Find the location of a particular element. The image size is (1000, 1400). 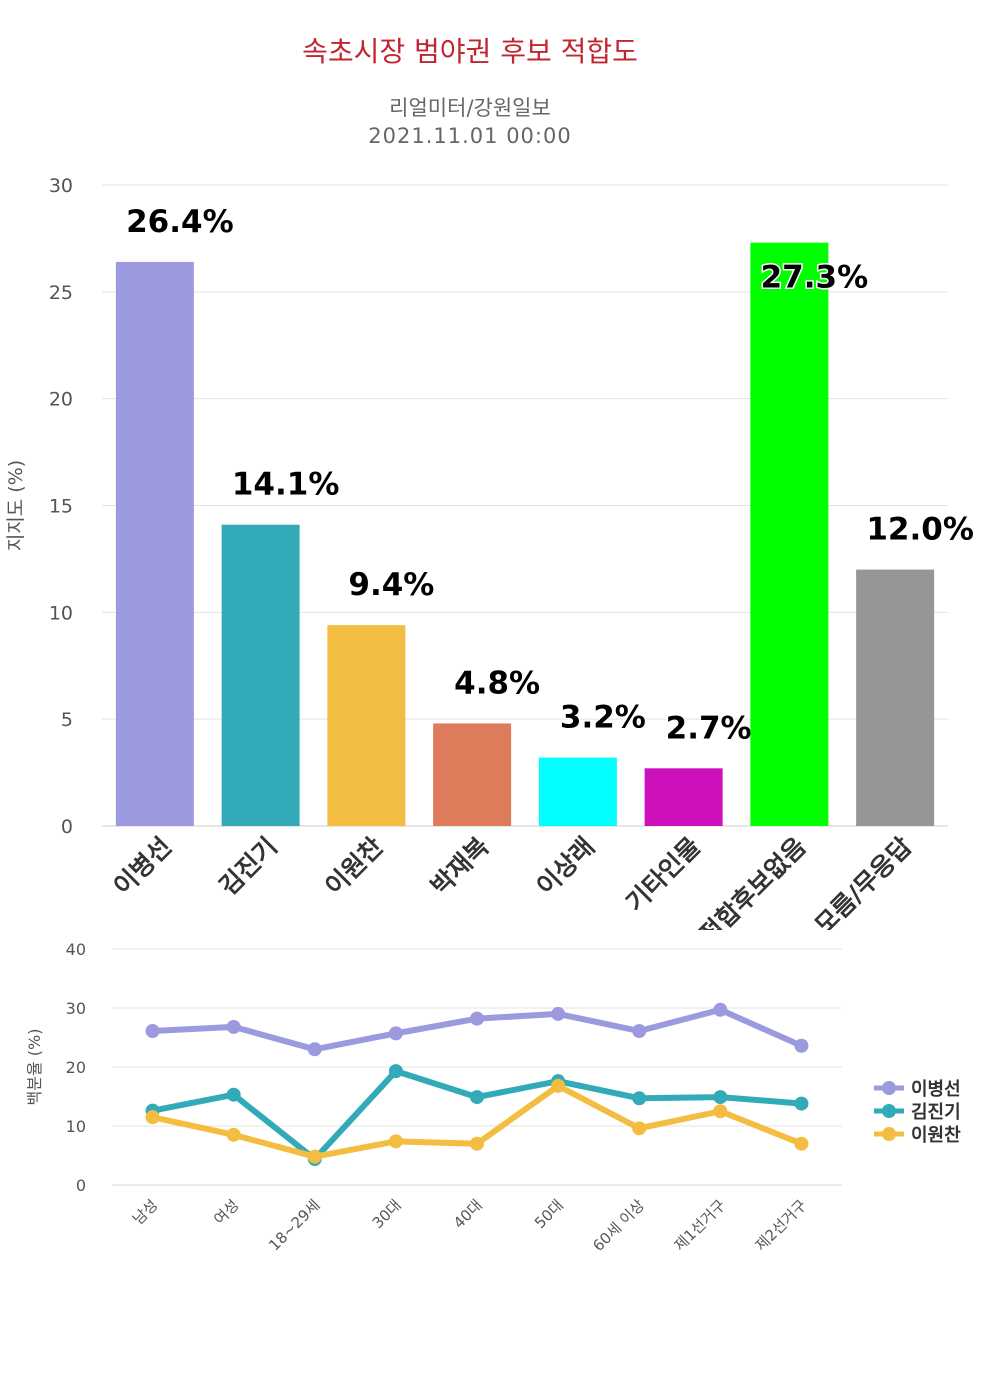

bar-data-label: 9.4% is located at coordinates (391, 585).